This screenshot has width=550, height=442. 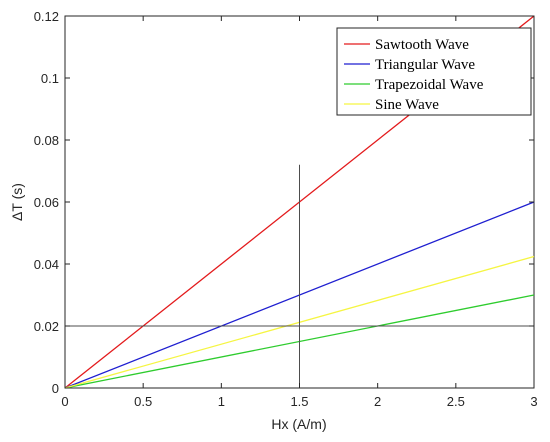 What do you see at coordinates (46, 326) in the screenshot?
I see `y-tick-label: 0.02` at bounding box center [46, 326].